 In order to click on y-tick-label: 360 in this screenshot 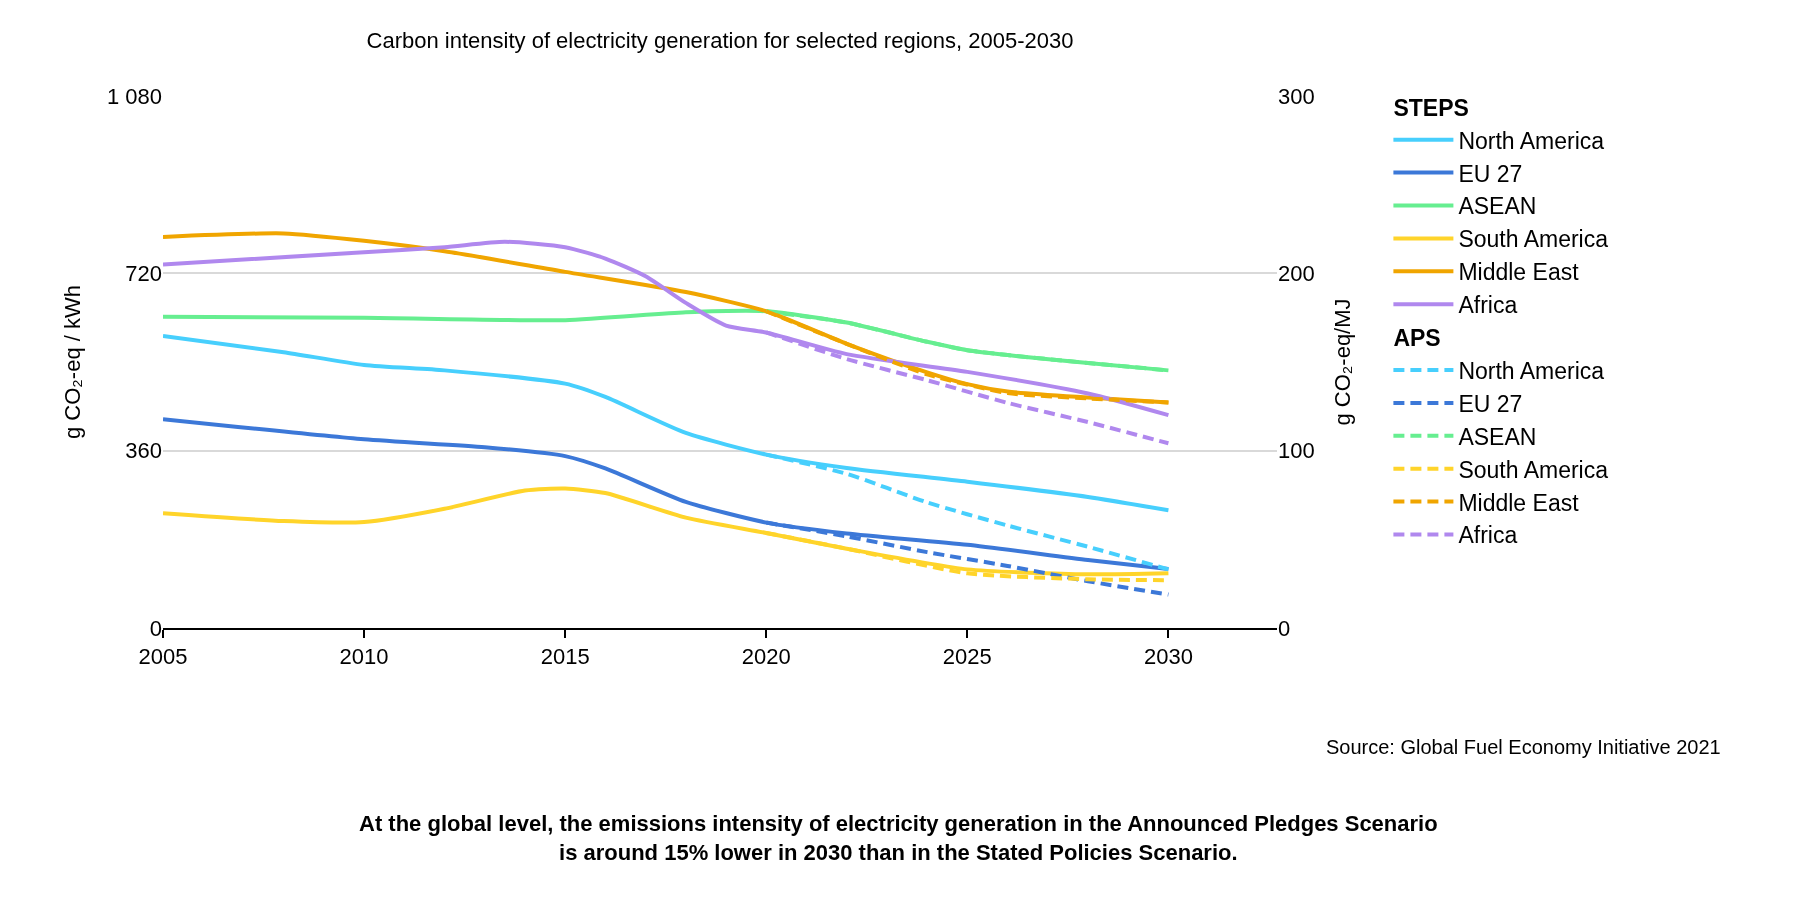, I will do `click(143, 451)`.